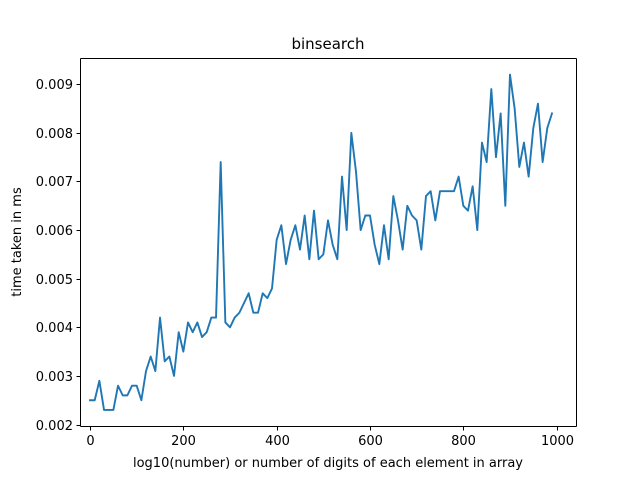 The width and height of the screenshot is (640, 480). I want to click on chart-title: binsearch, so click(327, 44).